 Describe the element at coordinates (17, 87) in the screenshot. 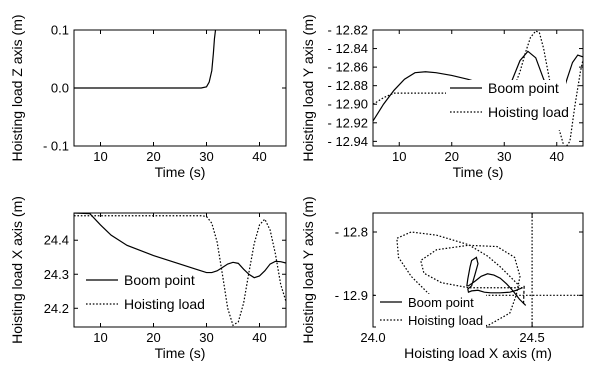

I see `y-axis-label: Hoisting load Z axis (m)` at that location.